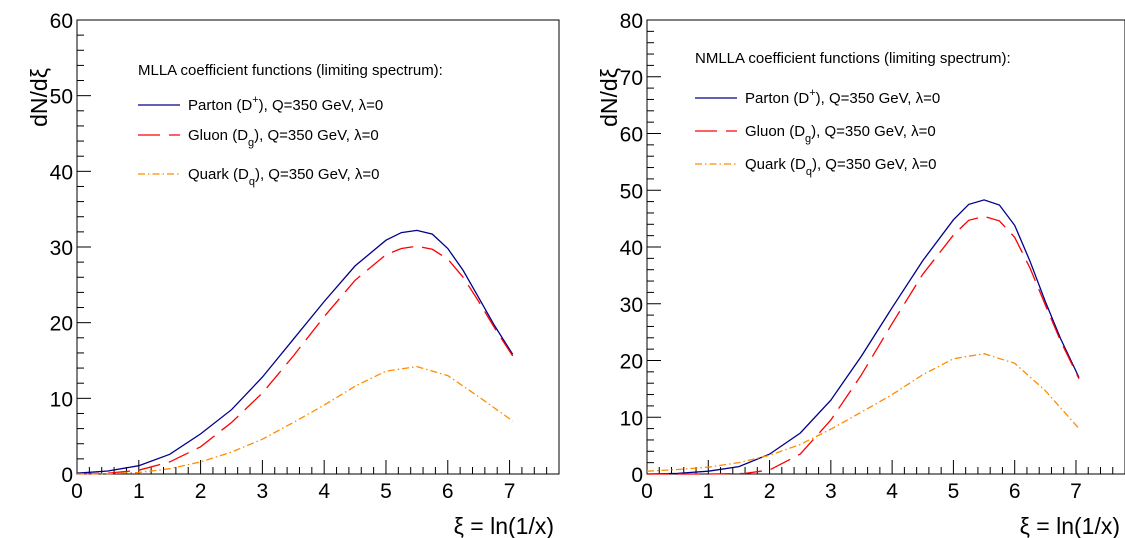 The image size is (1125, 538). Describe the element at coordinates (631, 78) in the screenshot. I see `y-tick-label: 70` at that location.